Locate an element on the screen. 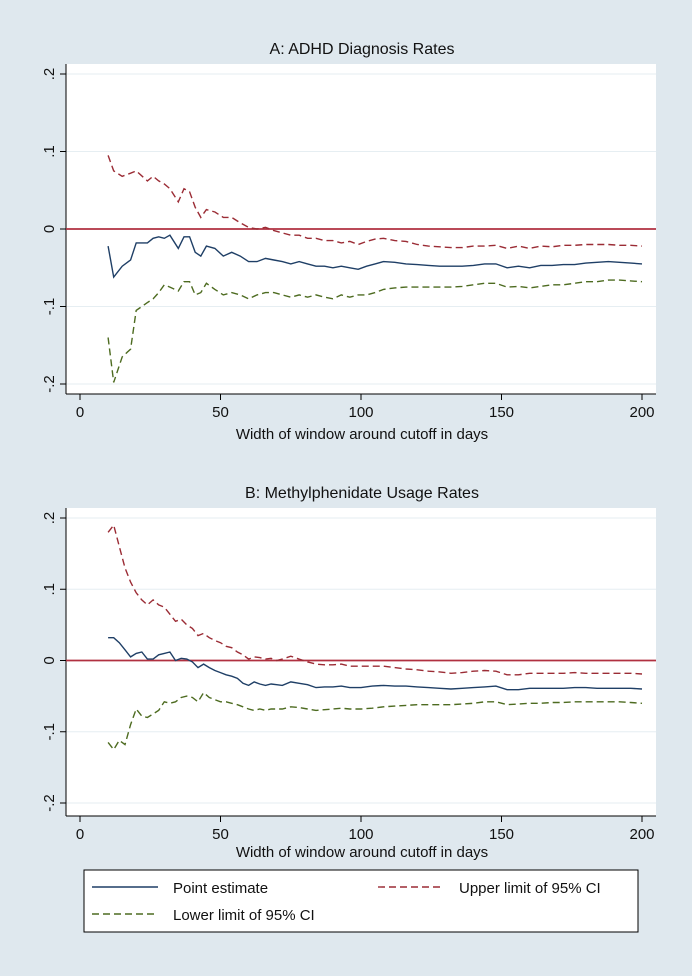 This screenshot has height=976, width=692. series-line-upper-ci-a is located at coordinates (375, 202).